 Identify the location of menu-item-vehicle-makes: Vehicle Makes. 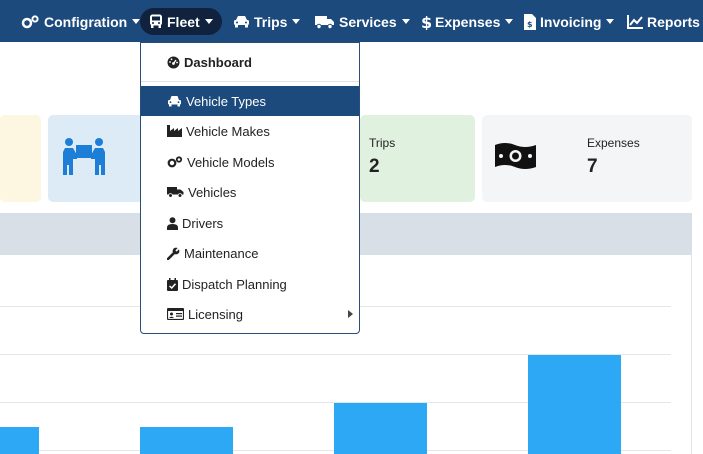
(250, 131).